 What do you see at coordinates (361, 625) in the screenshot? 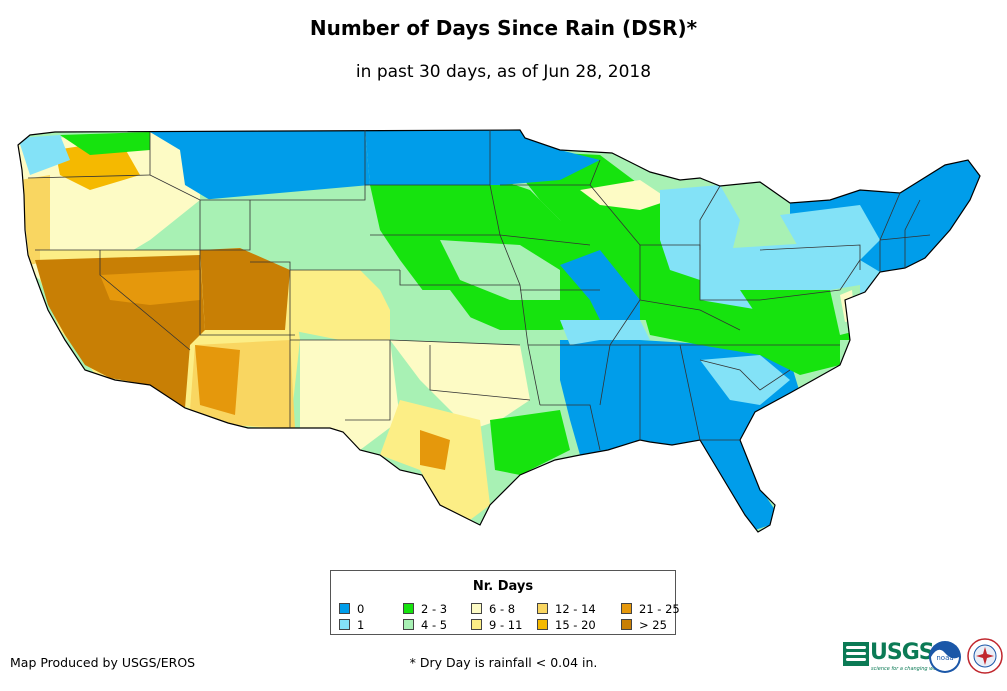
I see `legend-label: 1` at bounding box center [361, 625].